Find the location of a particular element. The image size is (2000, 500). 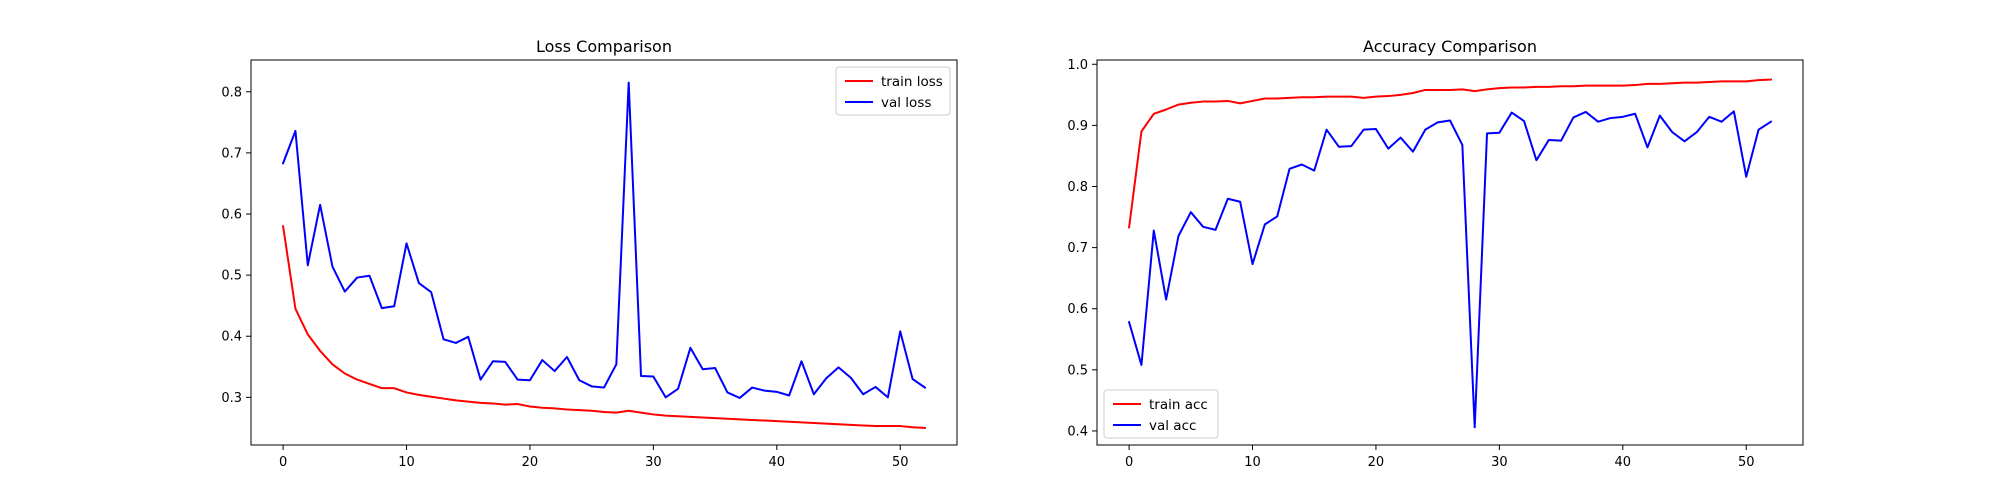

loss-xtick-label: 50 is located at coordinates (900, 462).